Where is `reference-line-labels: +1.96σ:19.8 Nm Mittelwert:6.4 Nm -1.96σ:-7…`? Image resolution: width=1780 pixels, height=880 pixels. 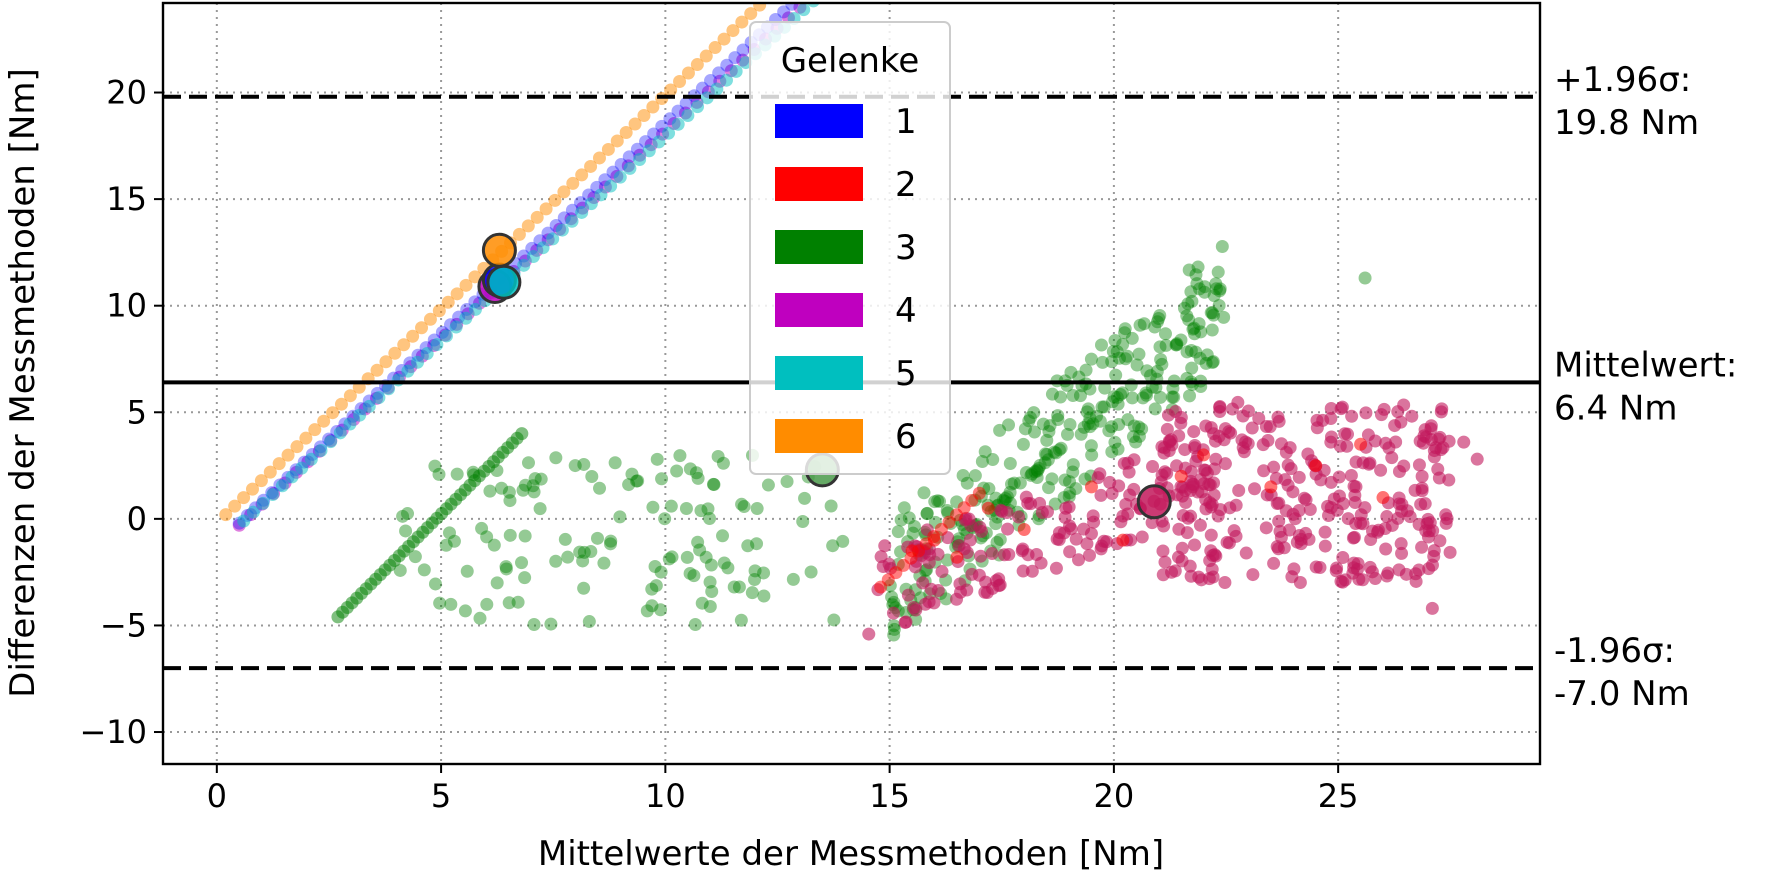
reference-line-labels: +1.96σ:19.8 Nm Mittelwert:6.4 Nm -1.96σ:-7… is located at coordinates (1645, 387).